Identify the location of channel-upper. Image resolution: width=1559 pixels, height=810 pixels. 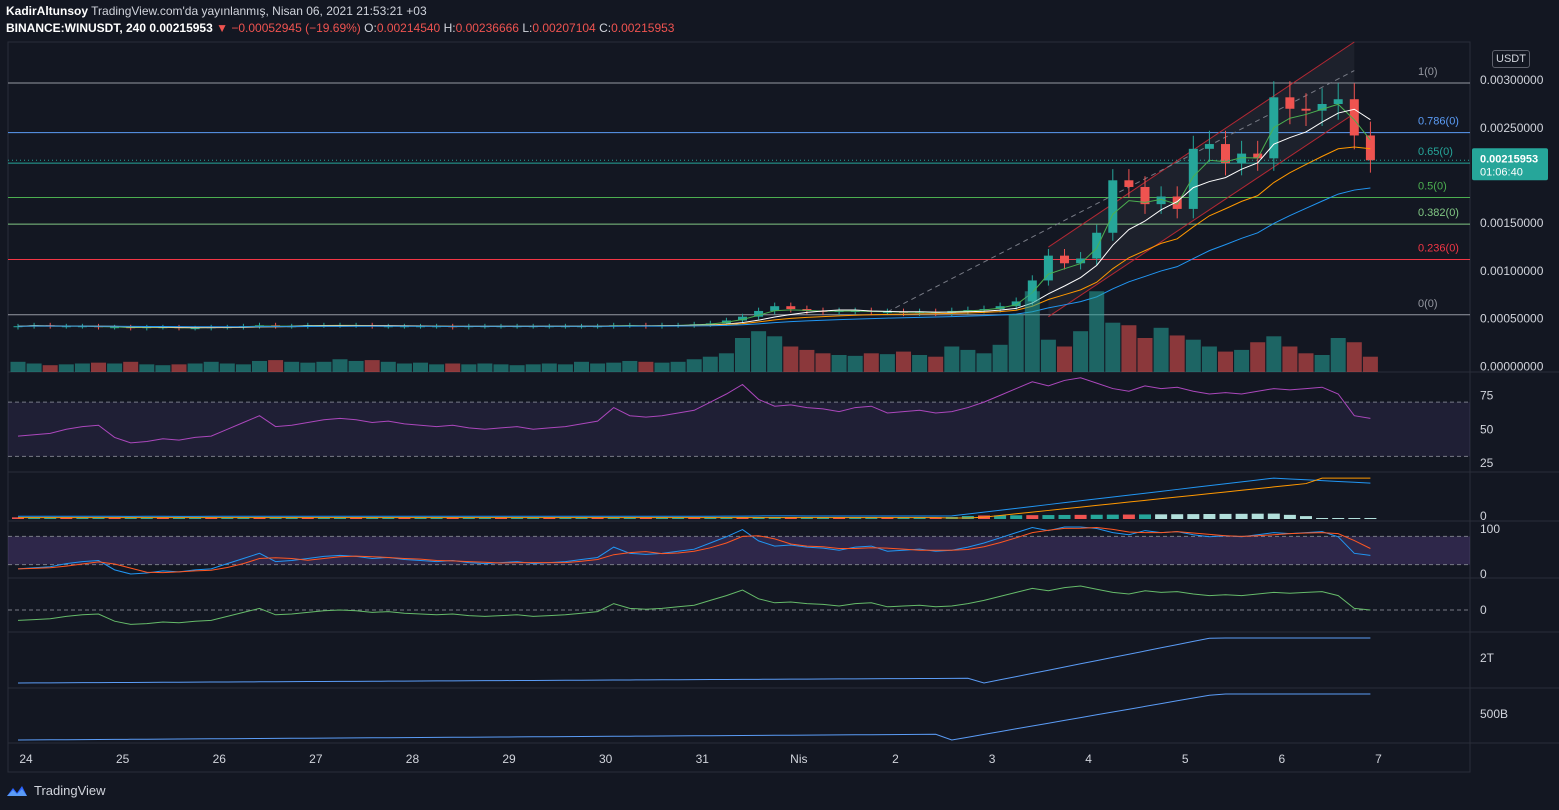
(1201, 144).